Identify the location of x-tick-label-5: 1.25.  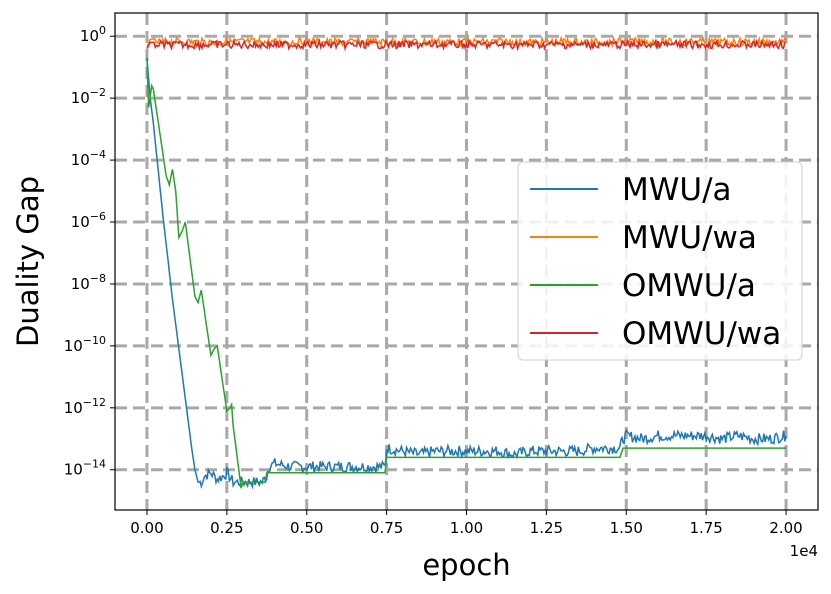
(546, 528).